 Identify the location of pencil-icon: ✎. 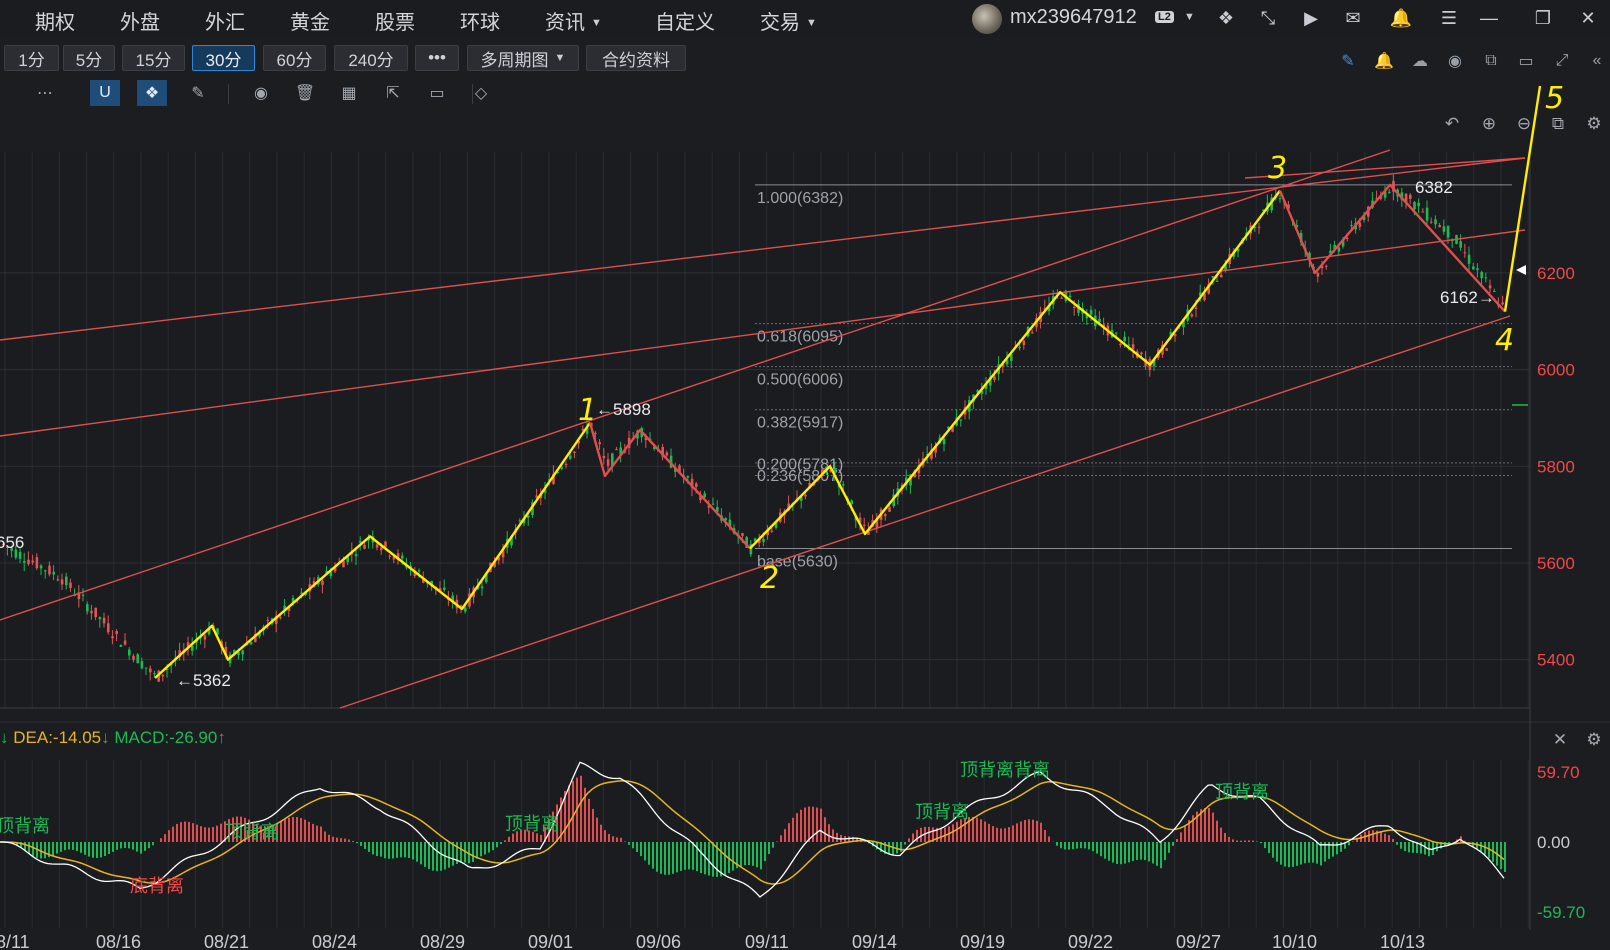
(1348, 61).